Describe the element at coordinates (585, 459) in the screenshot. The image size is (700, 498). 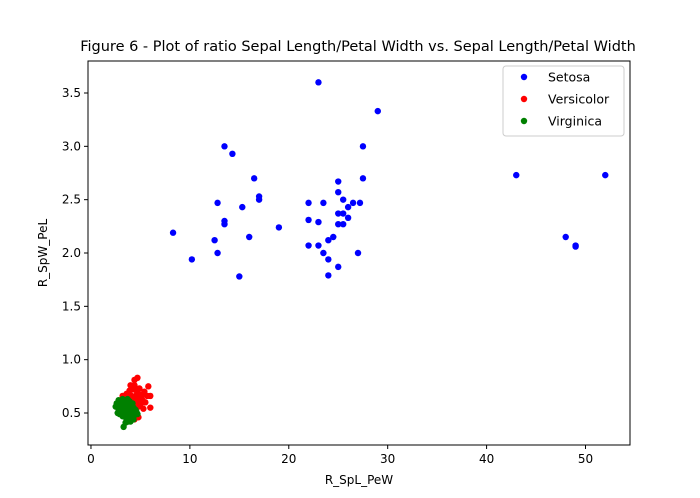
I see `x-tick-label: 50` at that location.